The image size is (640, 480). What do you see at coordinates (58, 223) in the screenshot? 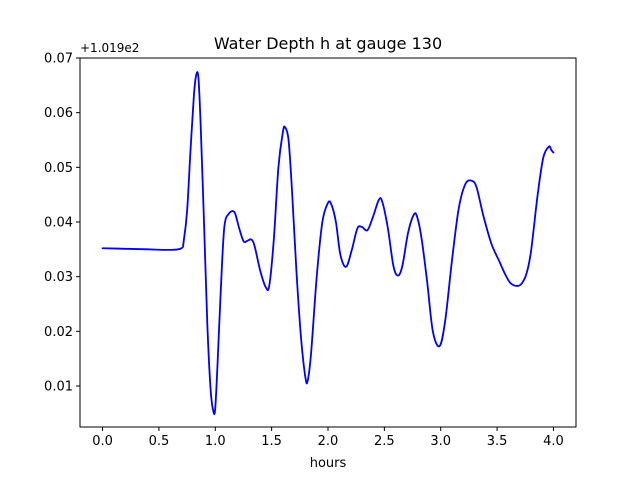
I see `y-tick-label: 0.04` at bounding box center [58, 223].